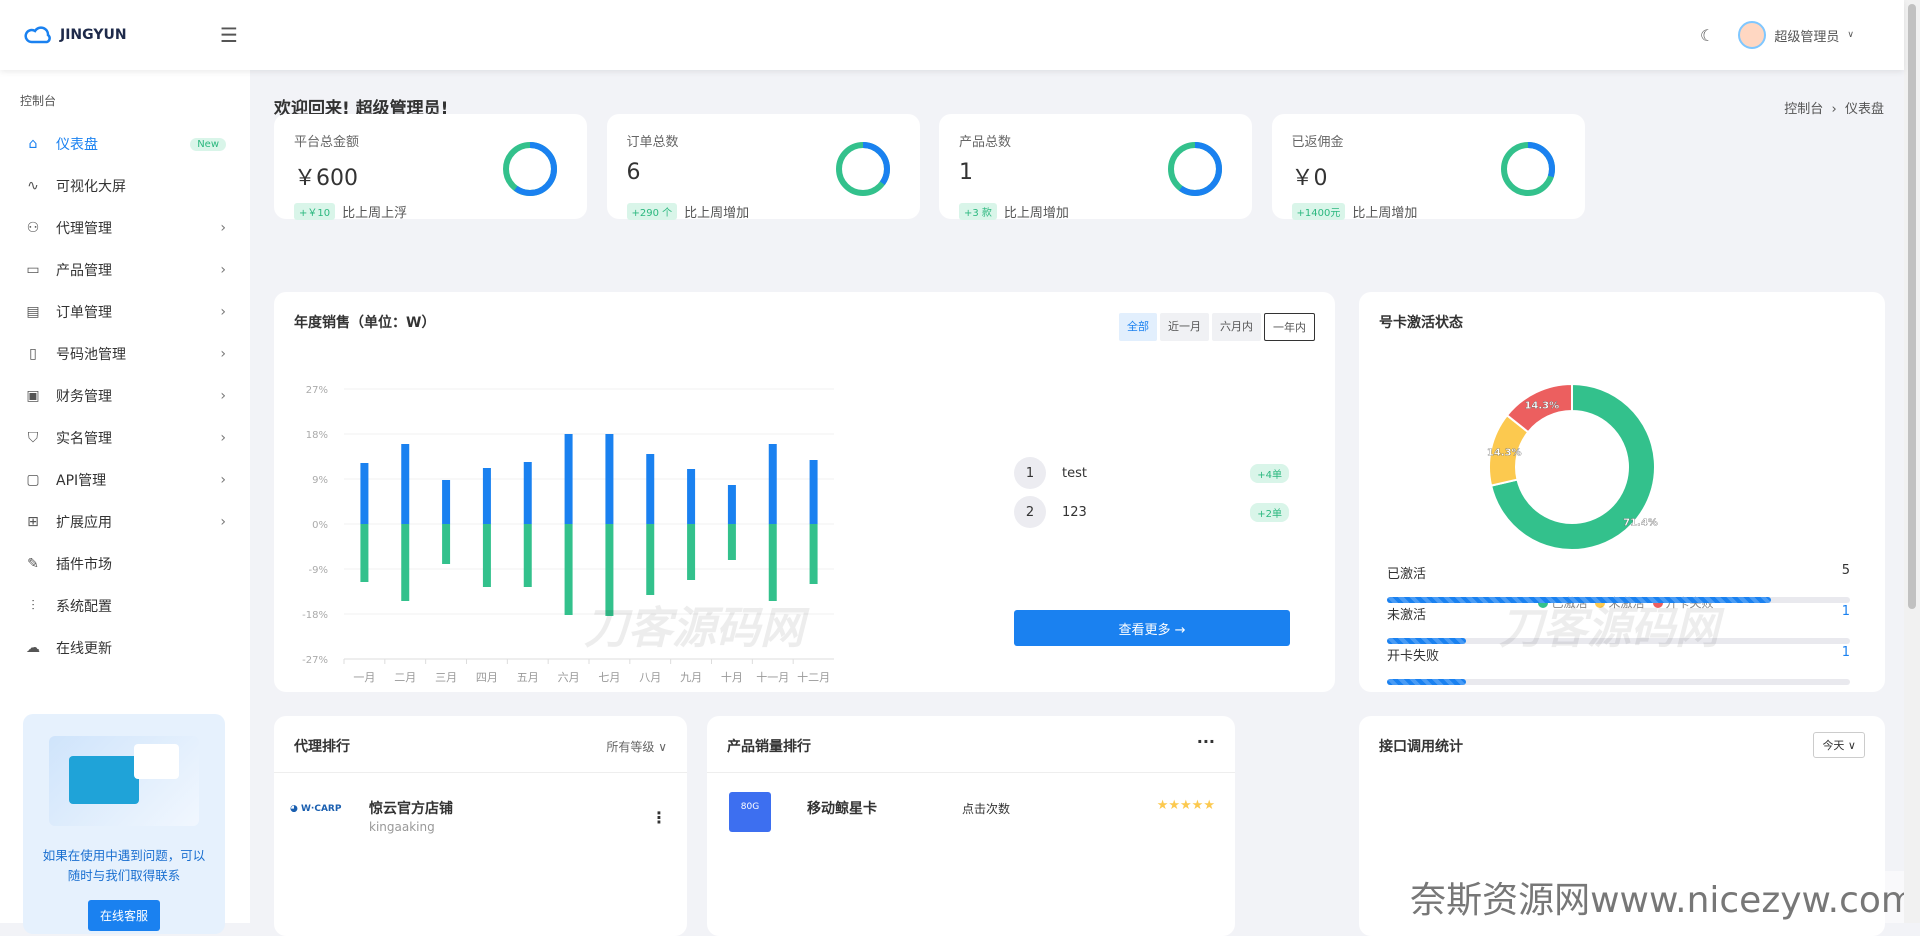 The image size is (1920, 936). Describe the element at coordinates (84, 313) in the screenshot. I see `sidebar-item-label: 订单管理` at that location.